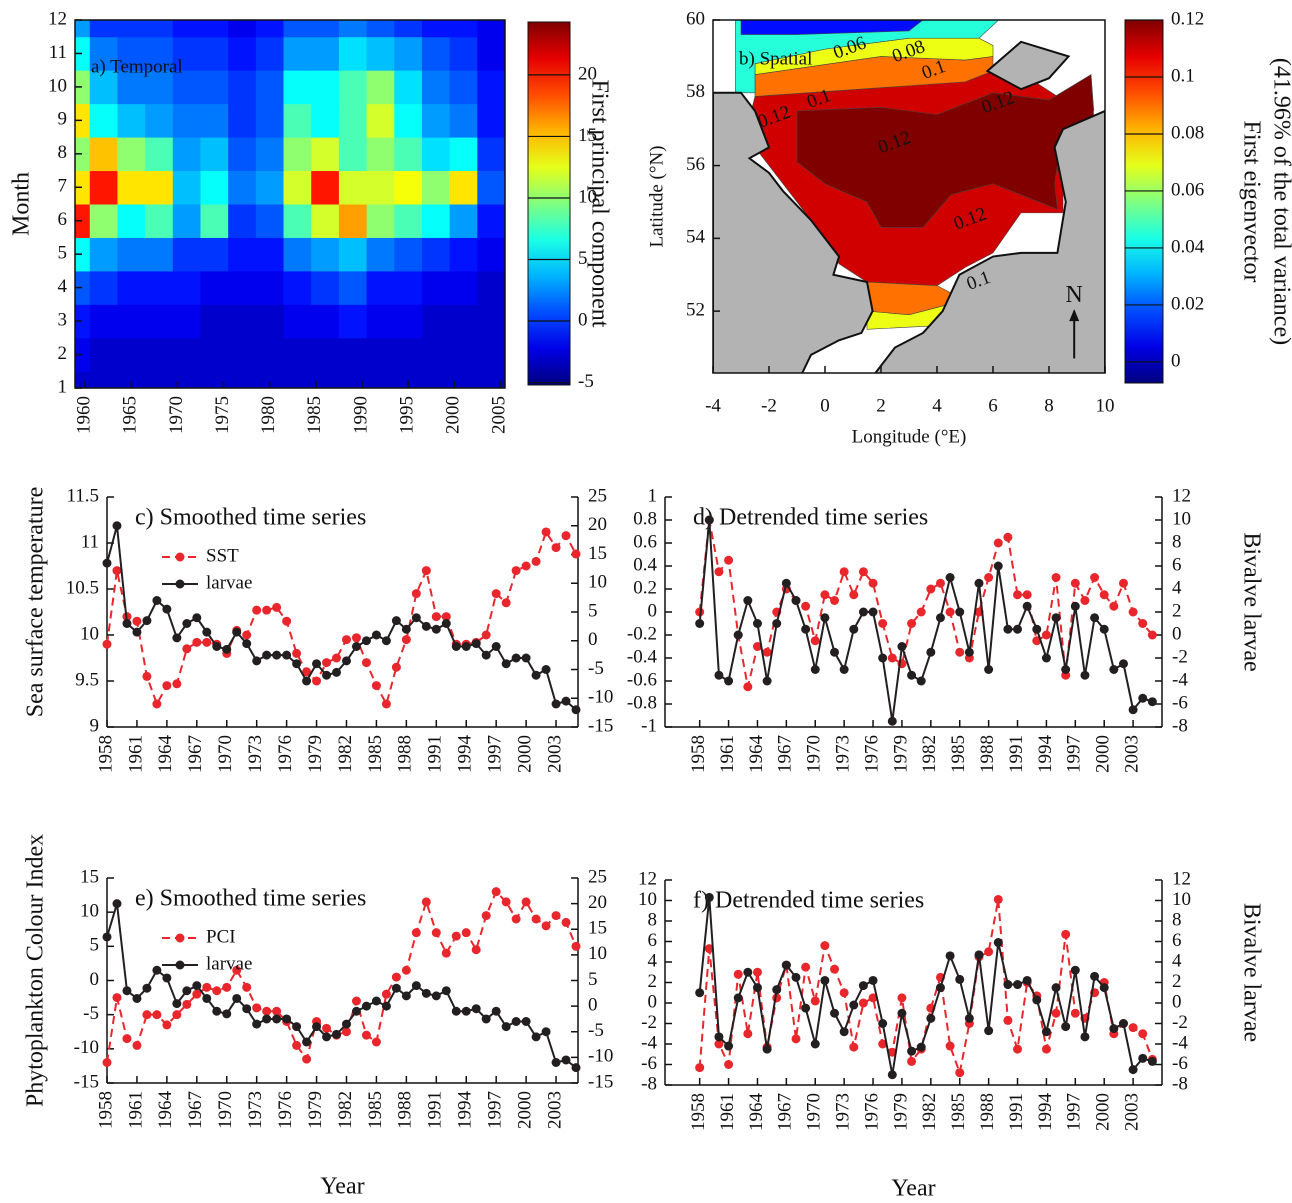 The height and width of the screenshot is (1203, 1292). What do you see at coordinates (90, 541) in the screenshot?
I see `y-tick-label: 11` at bounding box center [90, 541].